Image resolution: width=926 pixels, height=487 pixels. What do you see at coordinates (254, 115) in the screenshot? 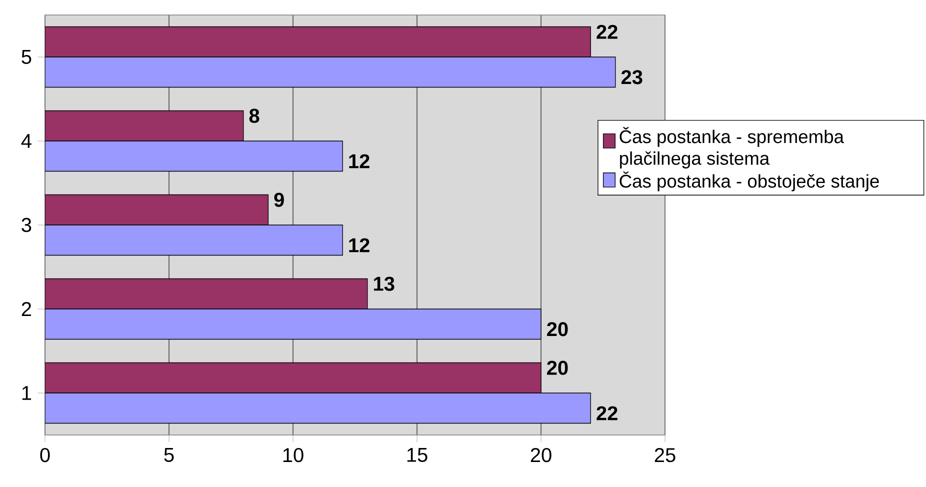
I see `data-label: 8` at bounding box center [254, 115].